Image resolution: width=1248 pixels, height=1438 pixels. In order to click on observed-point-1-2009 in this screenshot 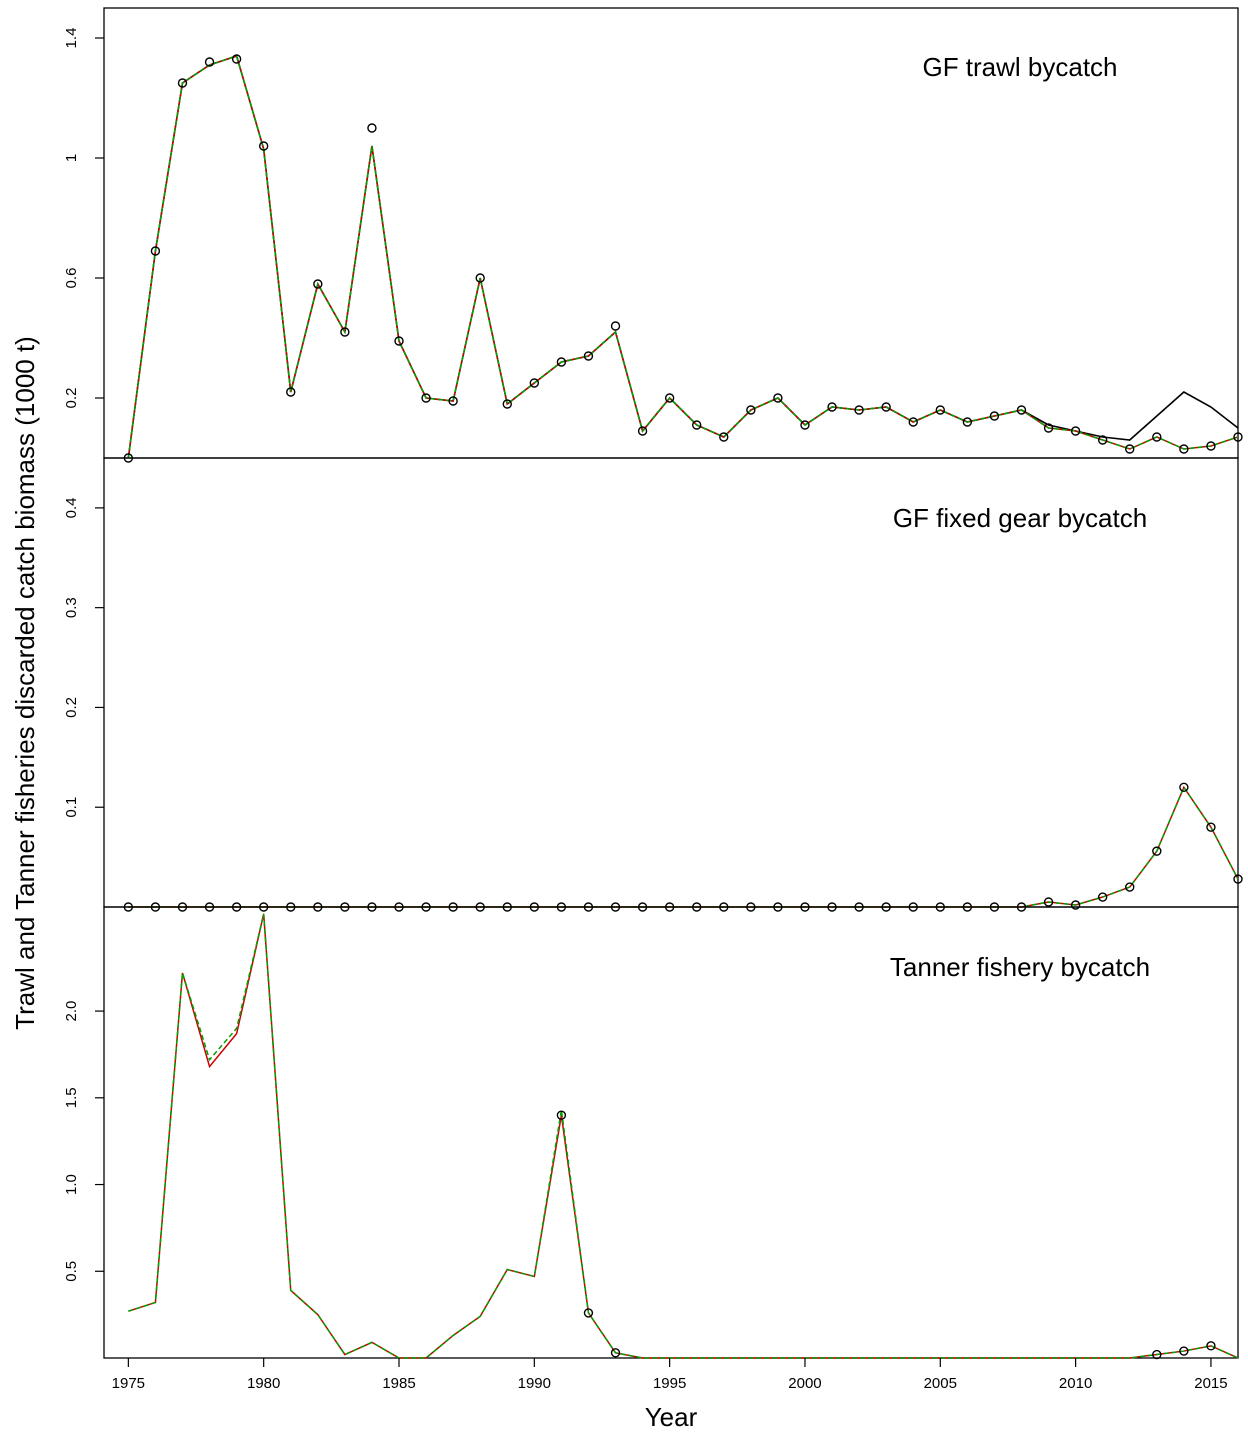, I will do `click(1048, 428)`.